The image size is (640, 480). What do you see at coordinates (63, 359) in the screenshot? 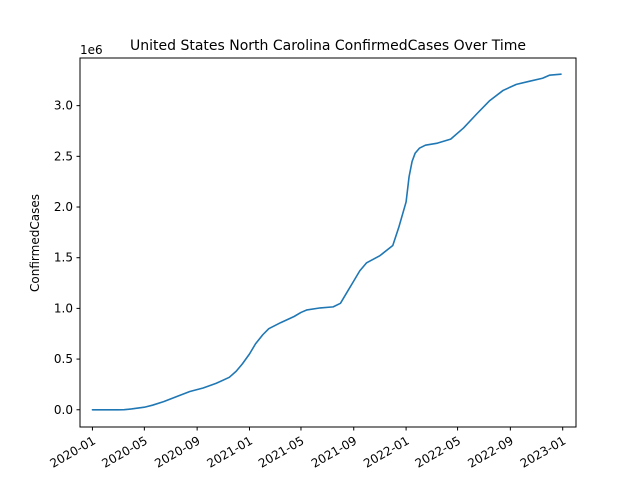
I see `y-tick-label: 0.5` at bounding box center [63, 359].